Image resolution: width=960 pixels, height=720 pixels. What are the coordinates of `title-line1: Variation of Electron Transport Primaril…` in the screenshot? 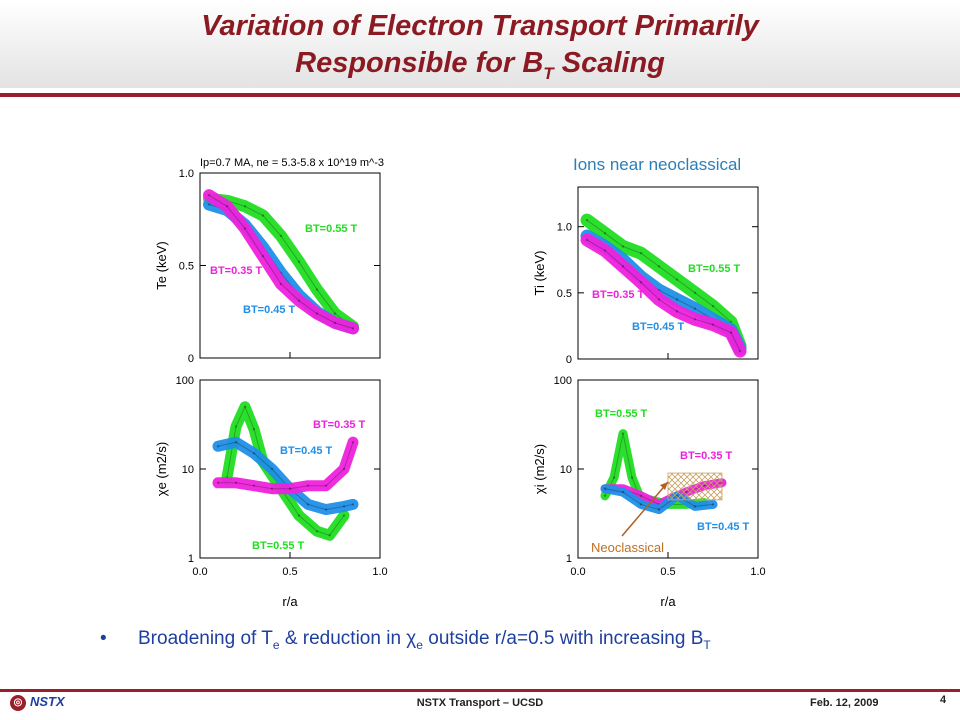 It's located at (480, 26).